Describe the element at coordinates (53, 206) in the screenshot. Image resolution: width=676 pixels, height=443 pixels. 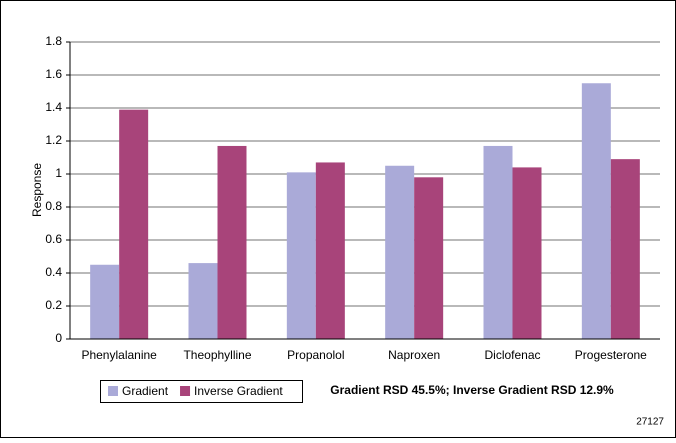
I see `y-tick-label: 0.8` at that location.